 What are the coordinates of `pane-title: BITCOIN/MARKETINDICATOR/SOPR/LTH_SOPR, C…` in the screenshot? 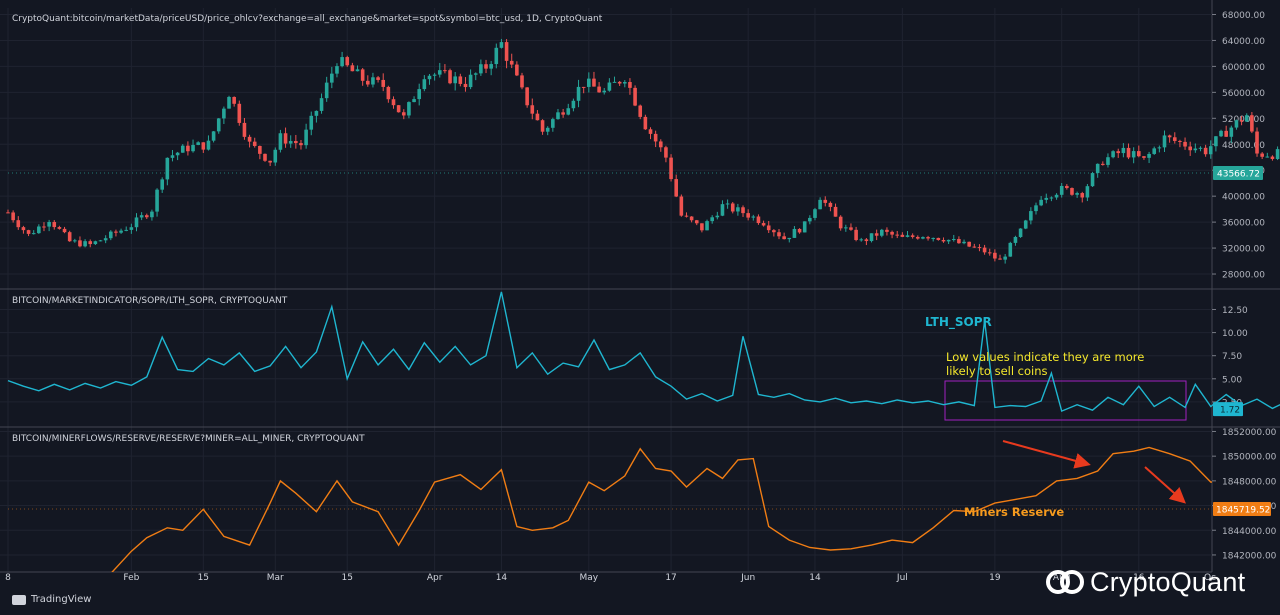 It's located at (150, 301).